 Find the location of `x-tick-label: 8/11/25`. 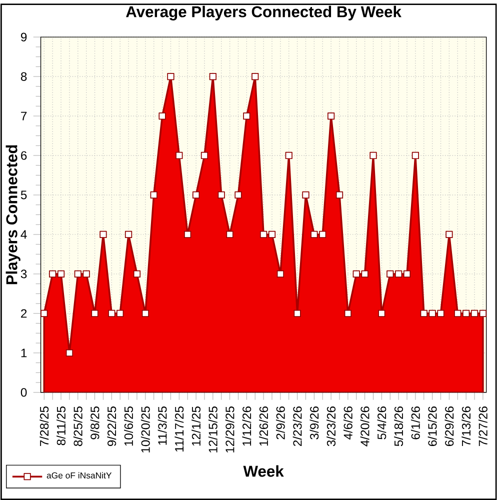

x-tick-label: 8/11/25 is located at coordinates (61, 426).